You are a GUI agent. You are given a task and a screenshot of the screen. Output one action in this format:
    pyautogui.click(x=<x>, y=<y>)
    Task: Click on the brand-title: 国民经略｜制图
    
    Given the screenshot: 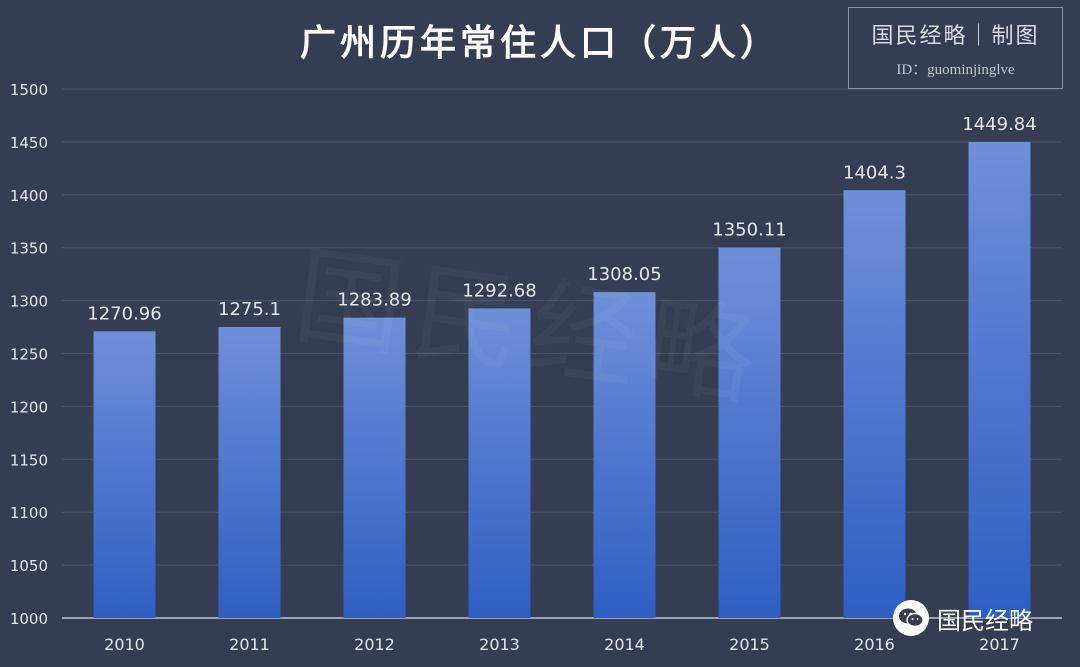 What is the action you would take?
    pyautogui.click(x=955, y=36)
    